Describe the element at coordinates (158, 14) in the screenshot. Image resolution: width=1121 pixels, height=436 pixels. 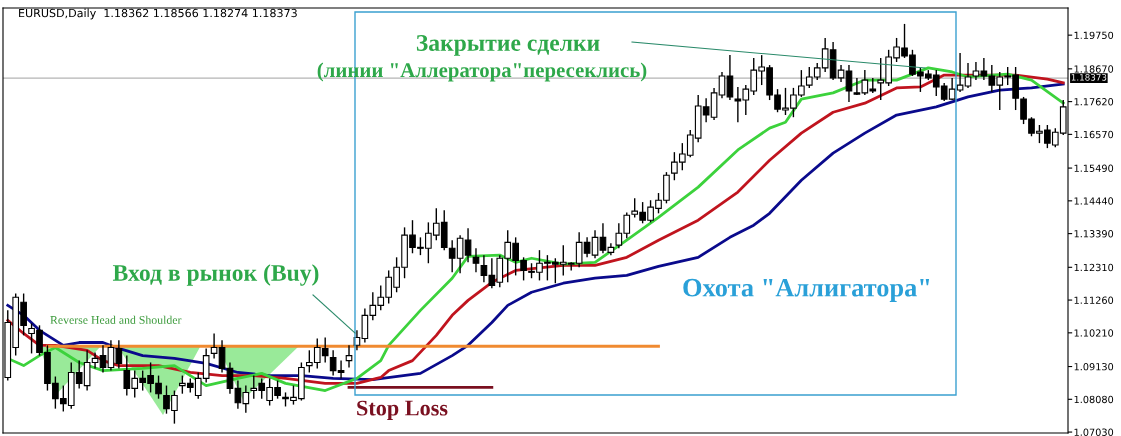
I see `annotation: EURUSD,Daily 1.18362 1.18566 1.18274 1.18373` at that location.